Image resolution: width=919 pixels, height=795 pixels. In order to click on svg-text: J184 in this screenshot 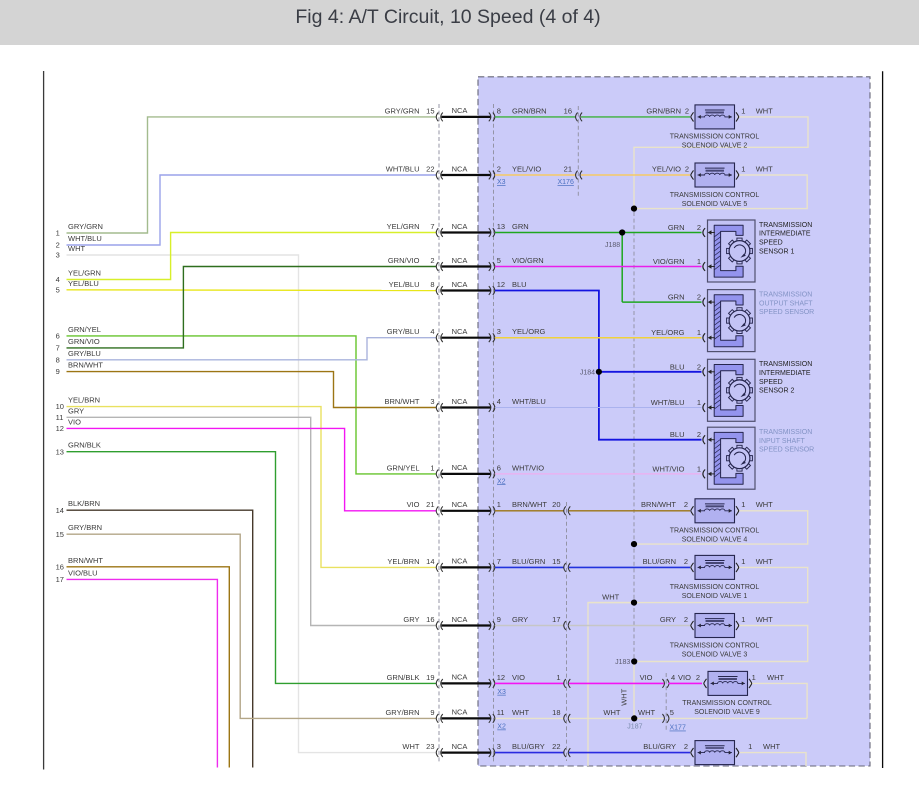, I will do `click(587, 372)`.